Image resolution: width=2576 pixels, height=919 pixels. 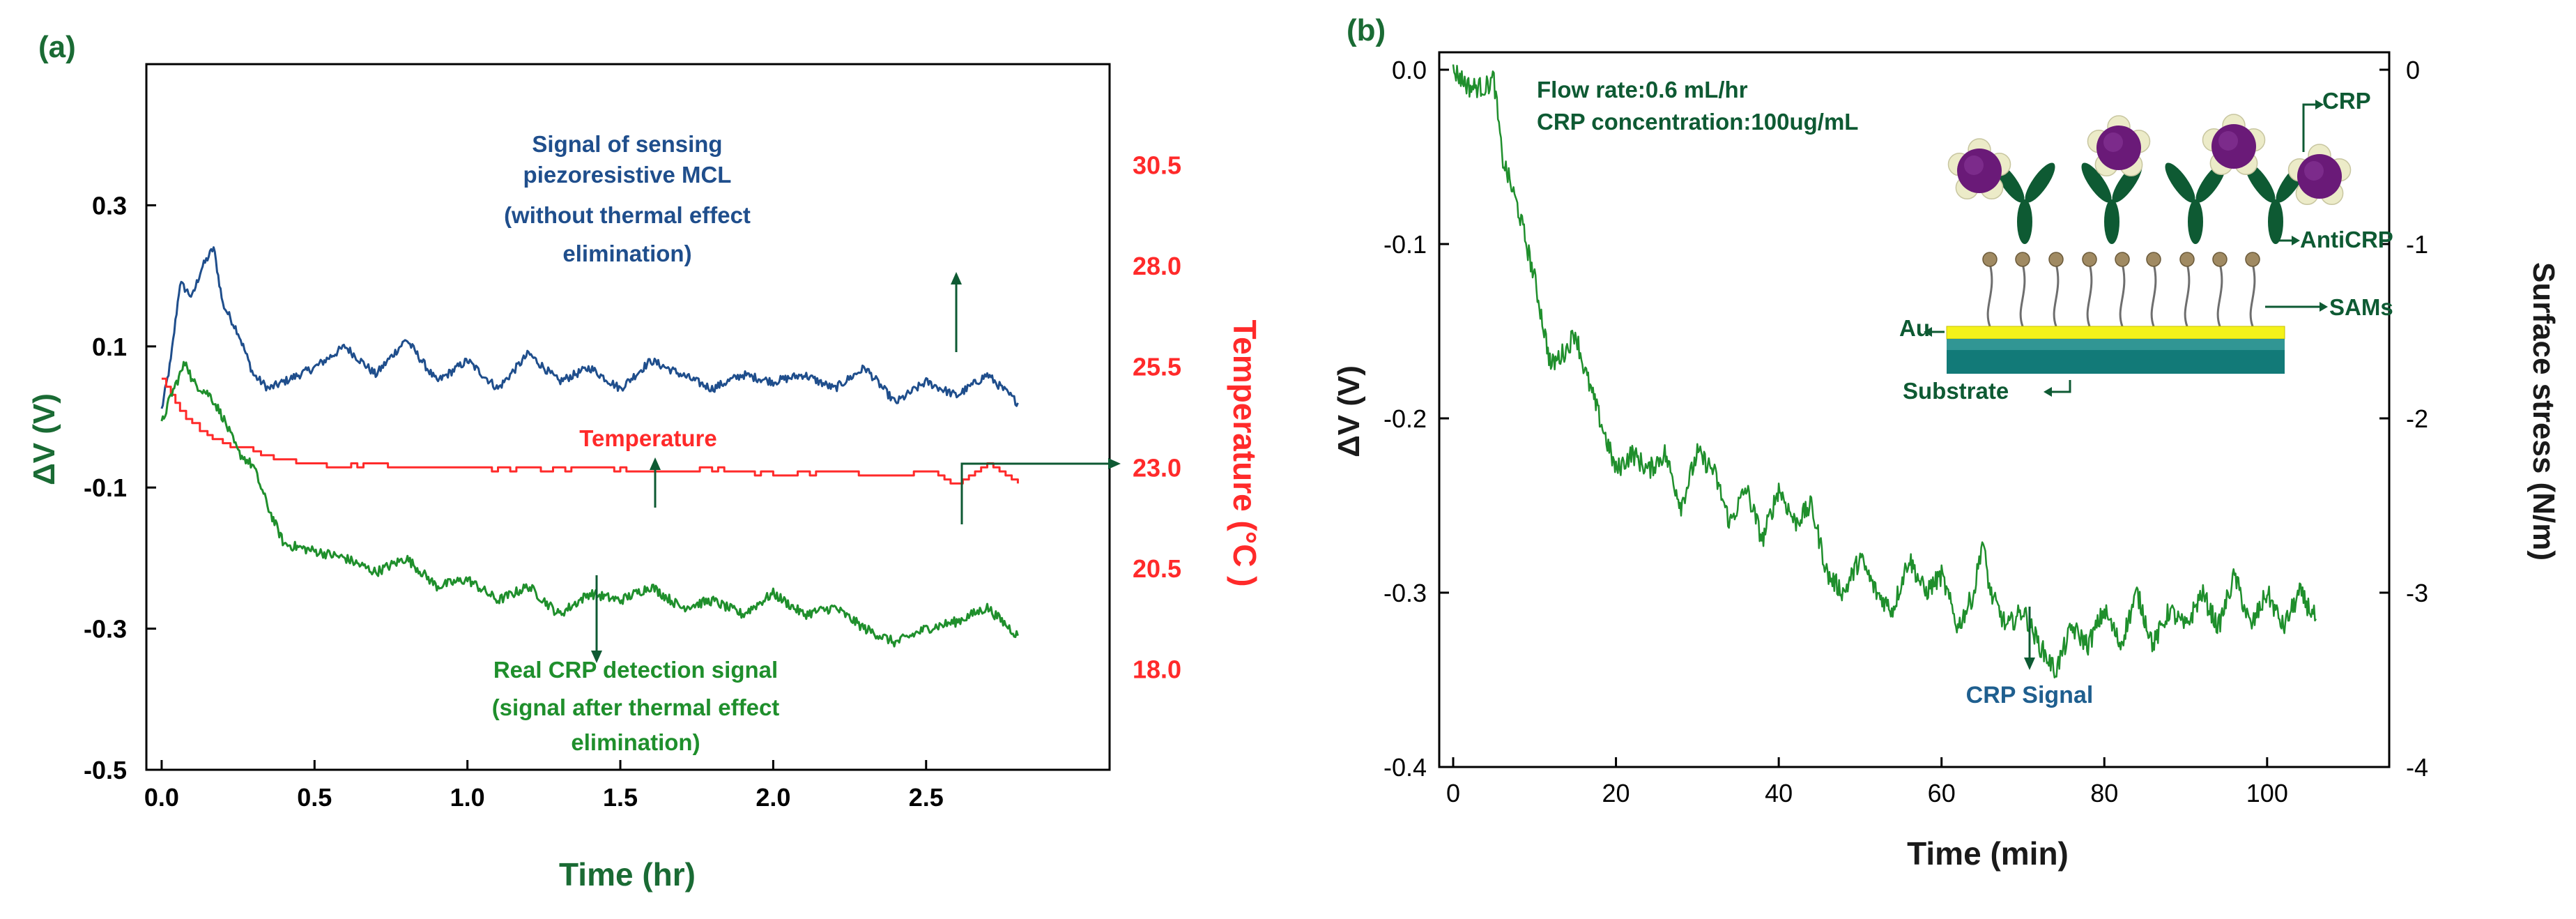 I want to click on substrate-label: Substrate, so click(x=1956, y=391).